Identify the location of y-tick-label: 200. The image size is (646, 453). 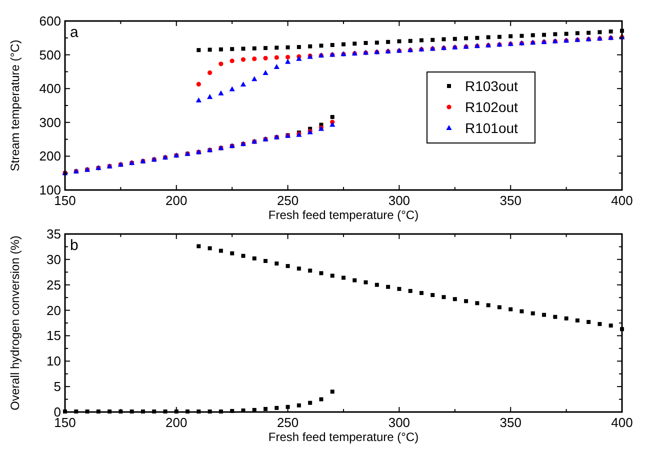
(50, 156).